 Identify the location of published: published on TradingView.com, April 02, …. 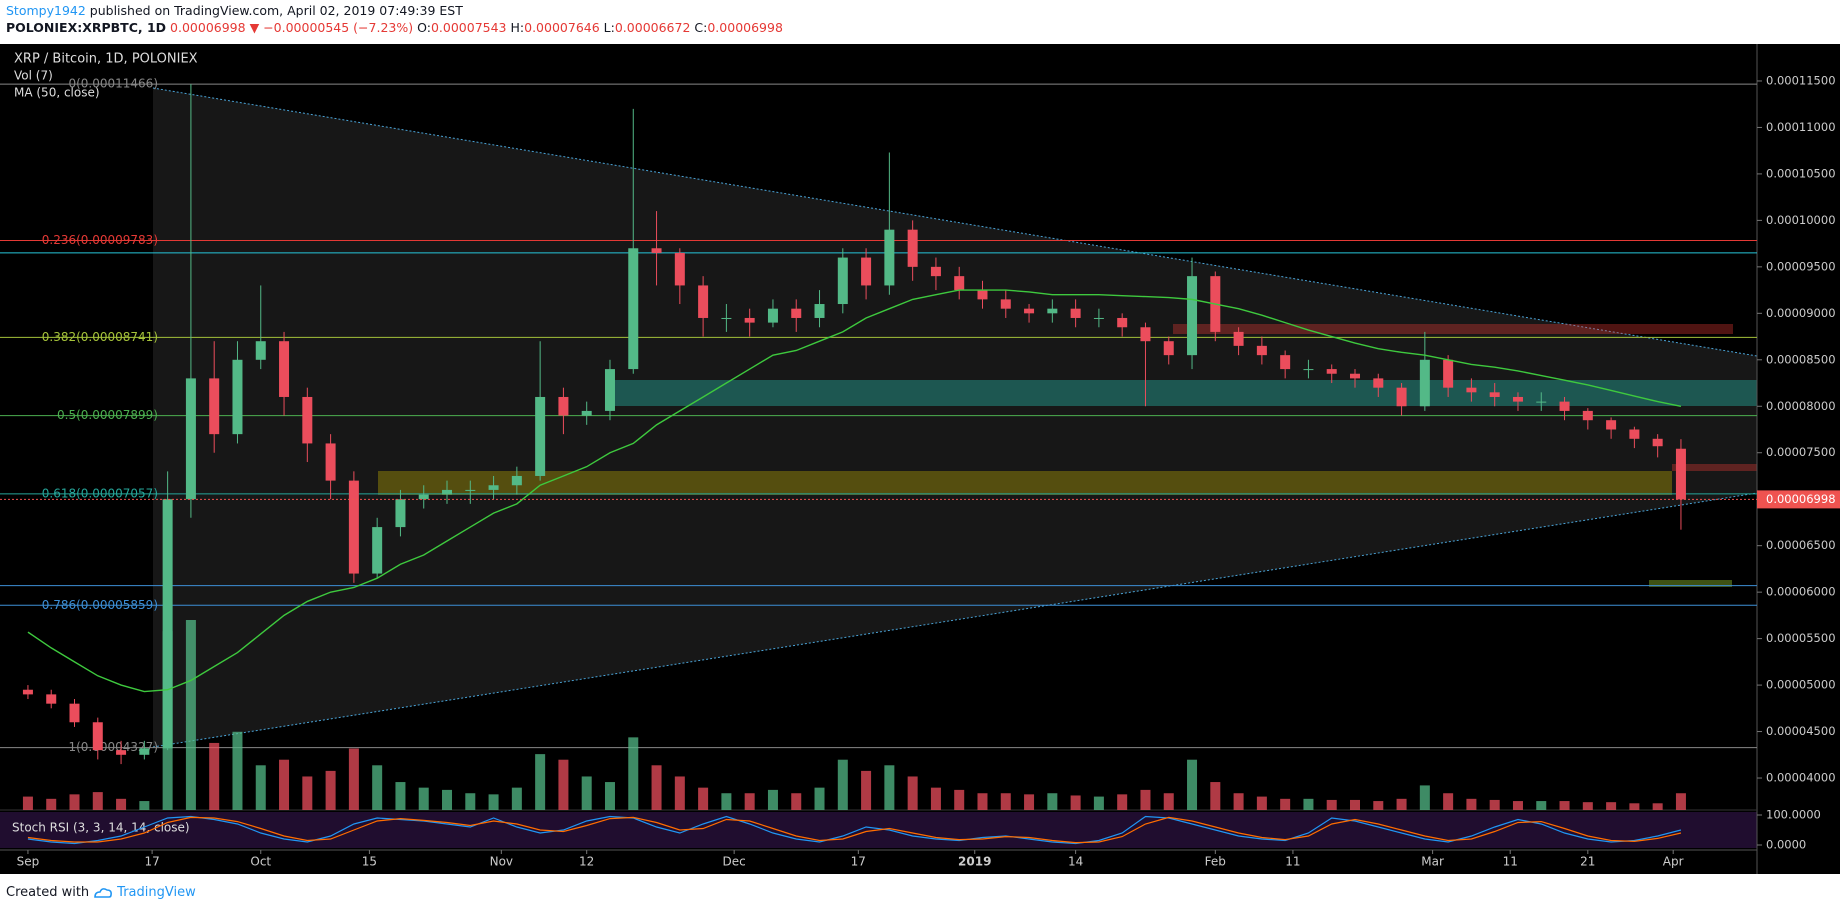
(276, 10).